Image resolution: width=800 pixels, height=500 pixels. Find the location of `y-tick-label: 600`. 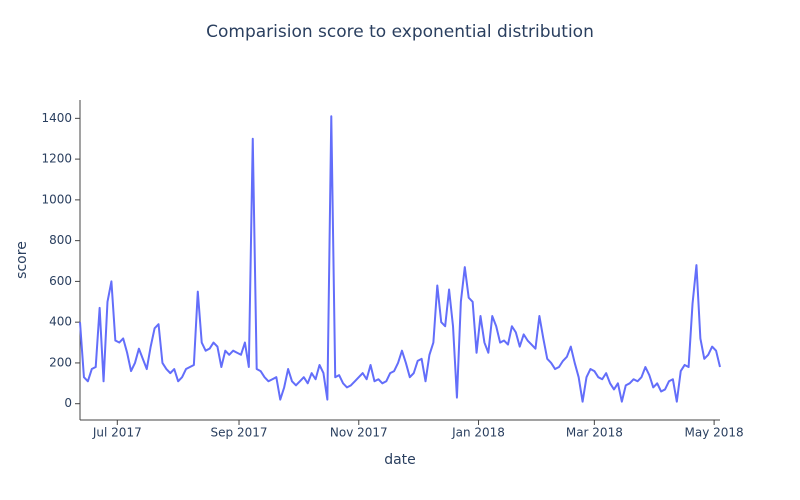

y-tick-label: 600 is located at coordinates (60, 281).